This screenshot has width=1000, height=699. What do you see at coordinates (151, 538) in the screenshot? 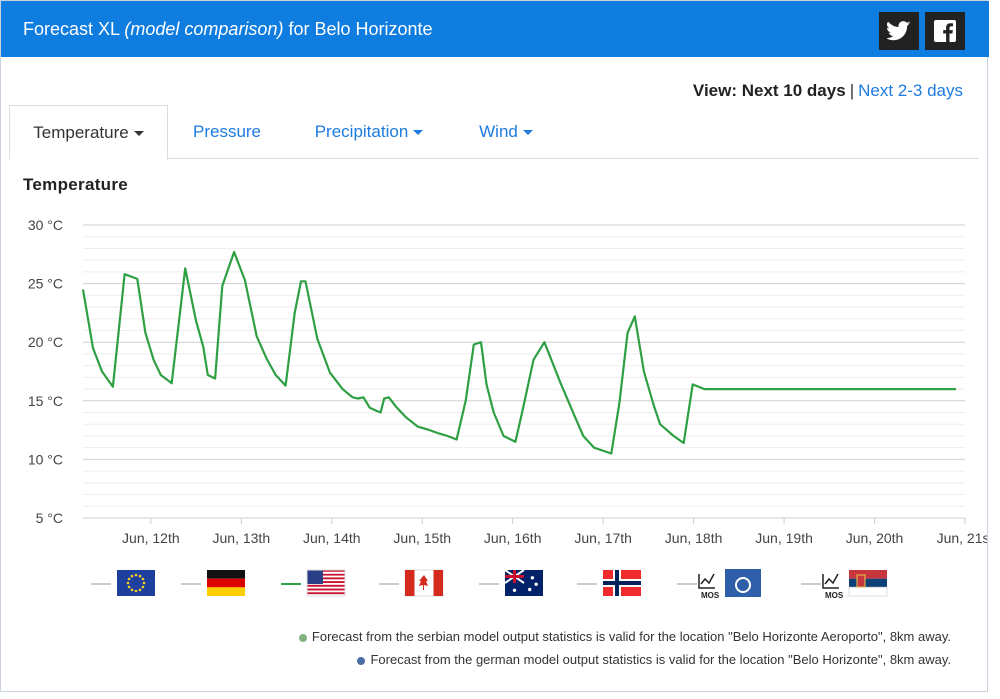
I see `x-tick-label: Jun, 12th` at bounding box center [151, 538].